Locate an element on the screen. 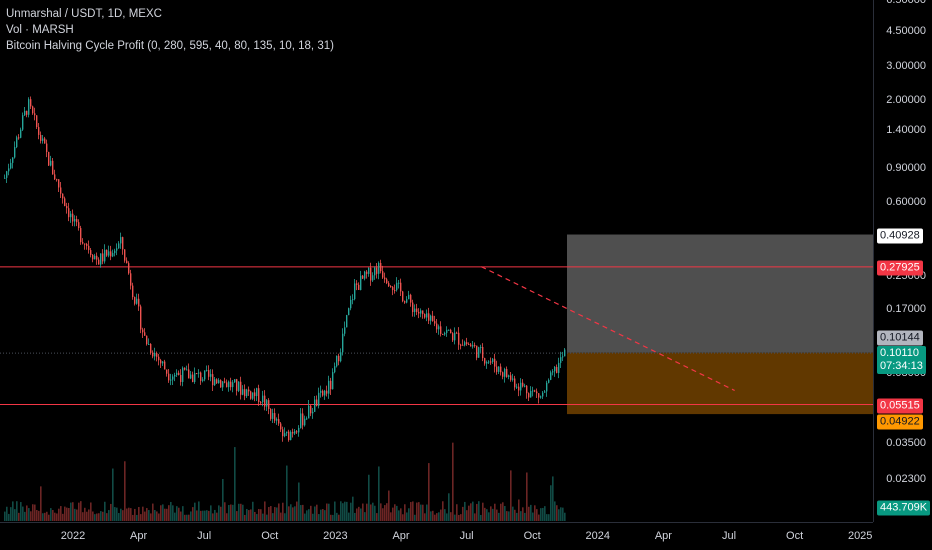 The height and width of the screenshot is (550, 932). symbol-title: Unmarshal / USDT, 1D, MEXC is located at coordinates (84, 14).